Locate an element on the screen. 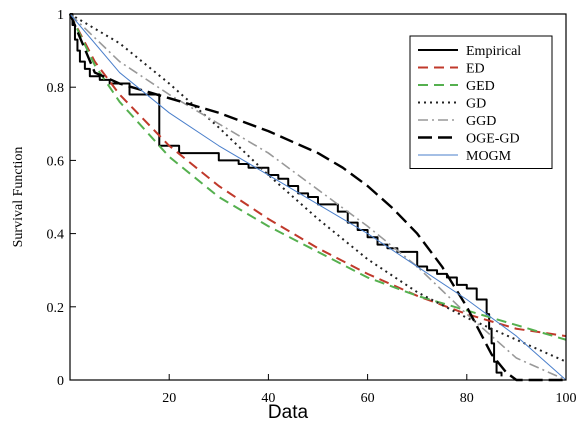 The width and height of the screenshot is (578, 428). y-tick-label: 0.2 is located at coordinates (56, 308).